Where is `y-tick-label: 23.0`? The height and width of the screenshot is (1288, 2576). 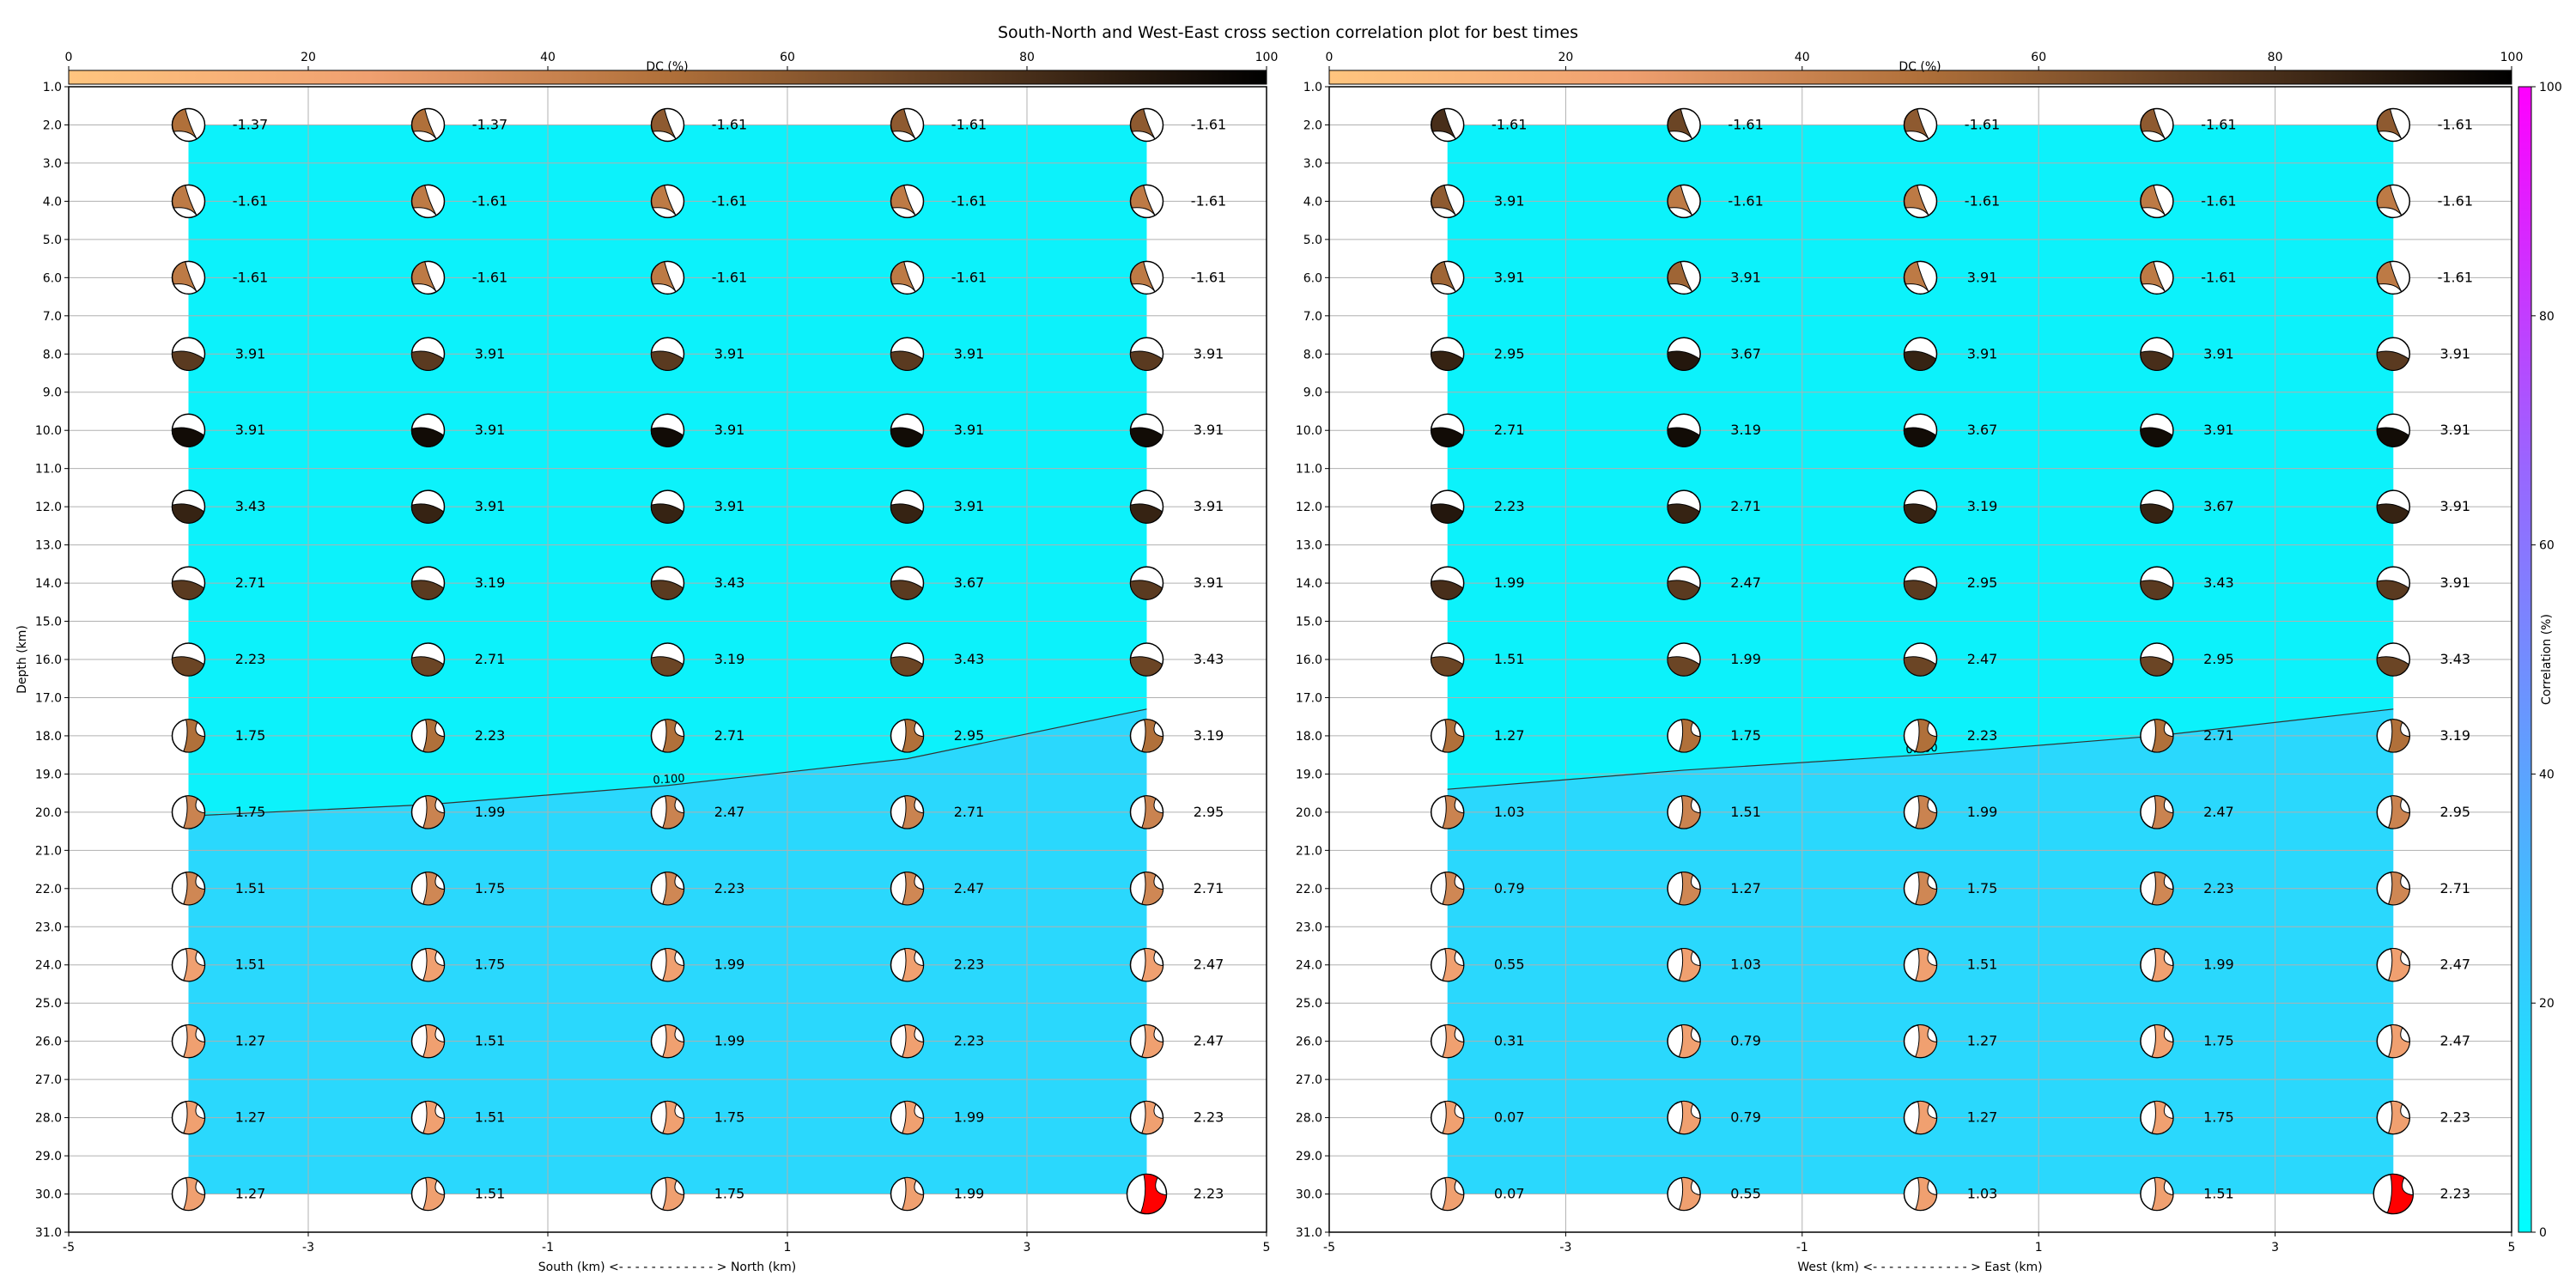
y-tick-label: 23.0 is located at coordinates (1309, 927).